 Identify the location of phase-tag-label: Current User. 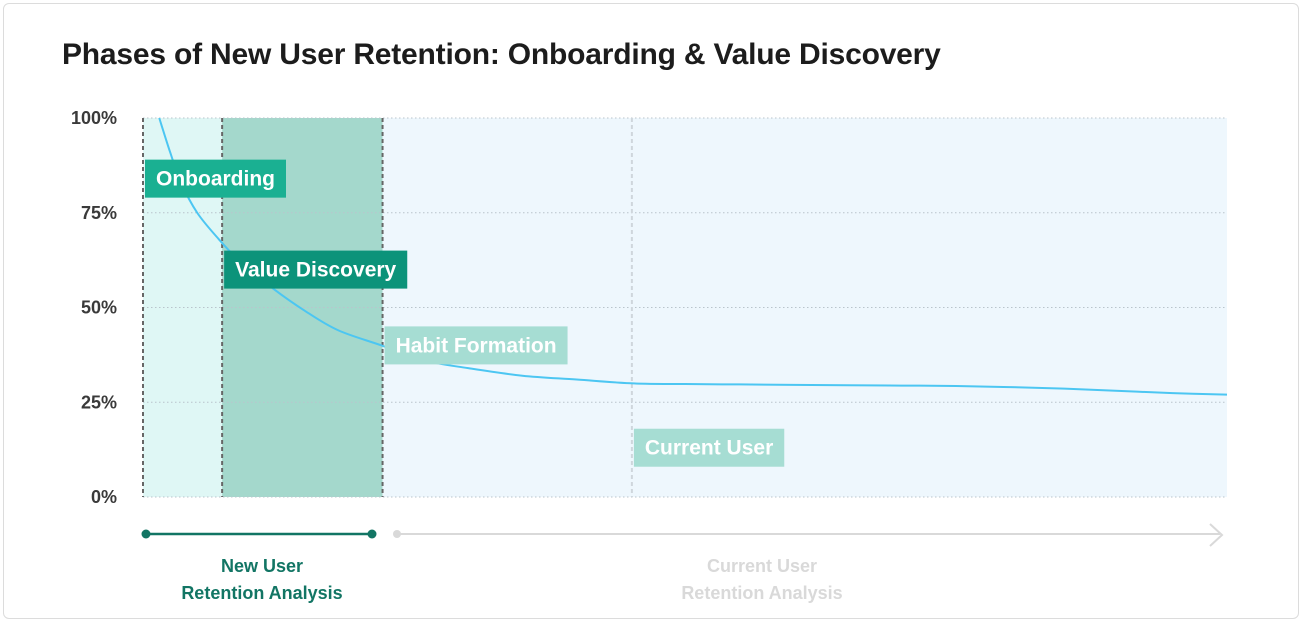
(709, 448).